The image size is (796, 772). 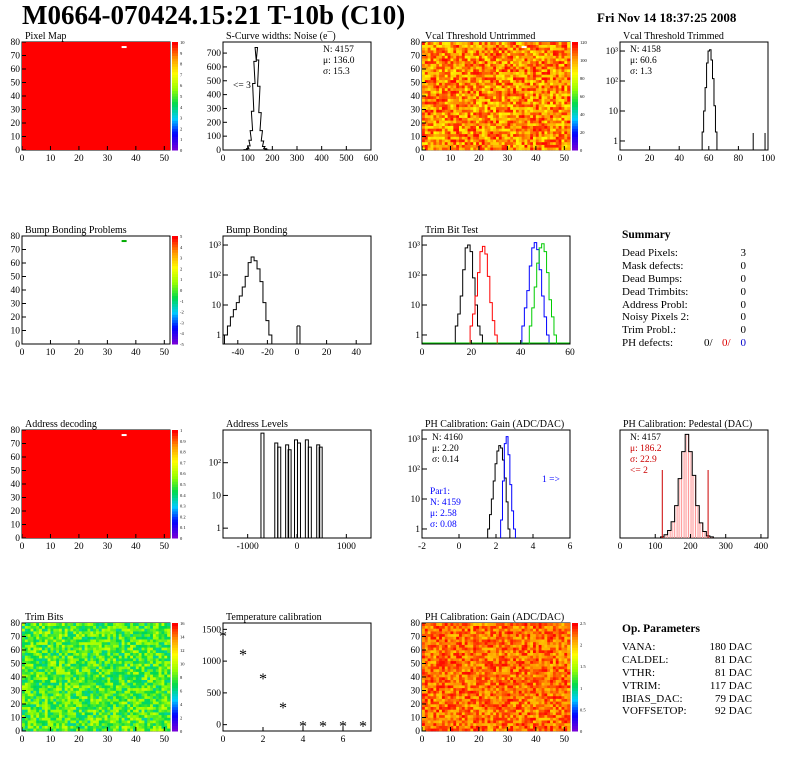 What do you see at coordinates (165, 159) in the screenshot?
I see `x-tick-label: 50` at bounding box center [165, 159].